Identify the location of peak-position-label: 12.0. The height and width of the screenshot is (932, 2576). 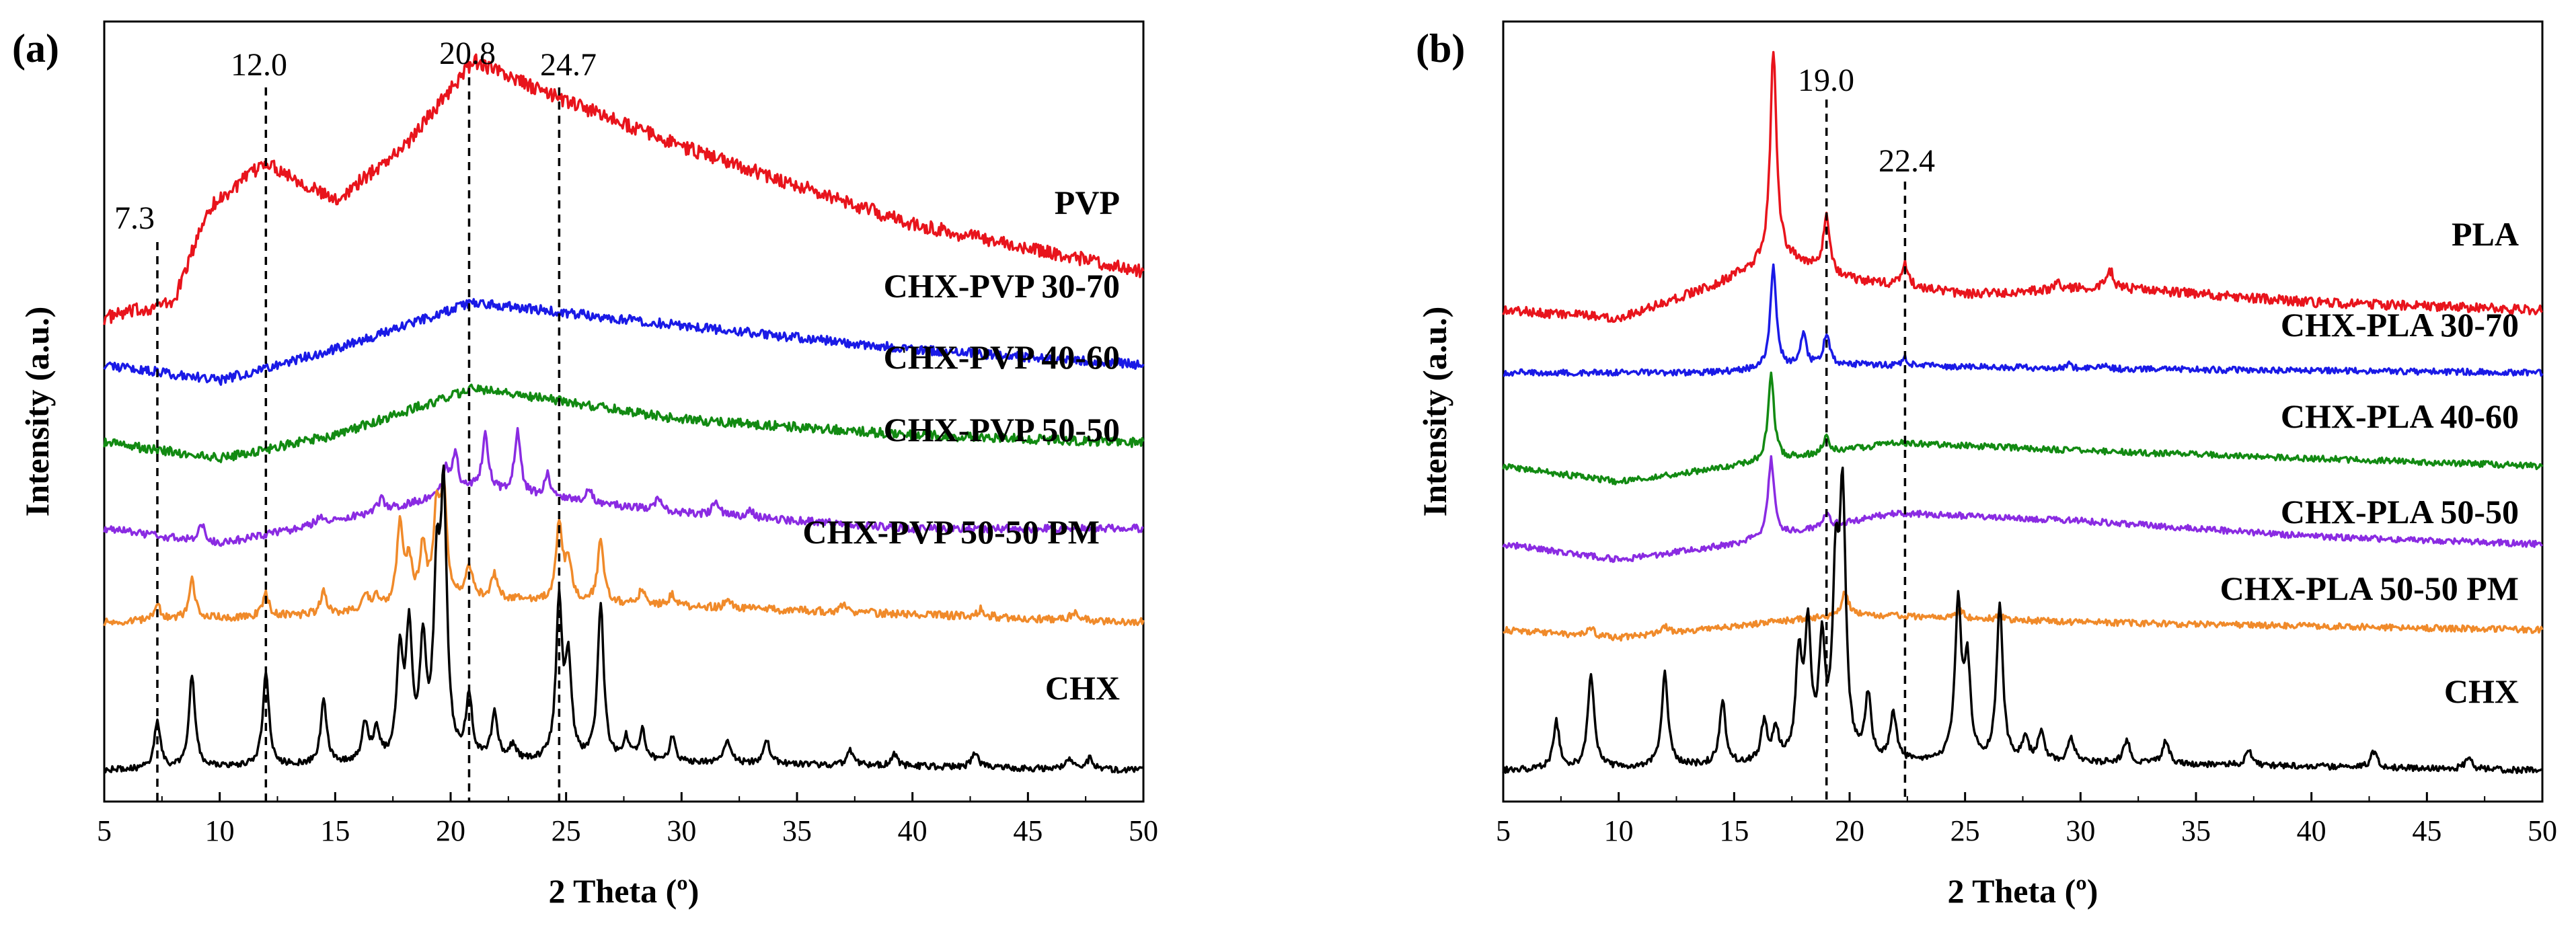
(259, 65).